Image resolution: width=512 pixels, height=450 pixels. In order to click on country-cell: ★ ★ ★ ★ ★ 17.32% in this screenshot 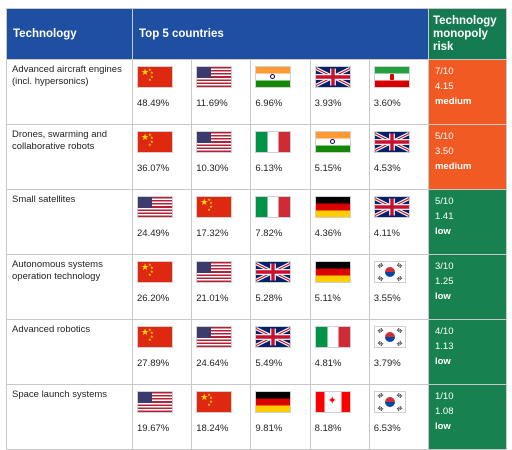, I will do `click(221, 222)`.